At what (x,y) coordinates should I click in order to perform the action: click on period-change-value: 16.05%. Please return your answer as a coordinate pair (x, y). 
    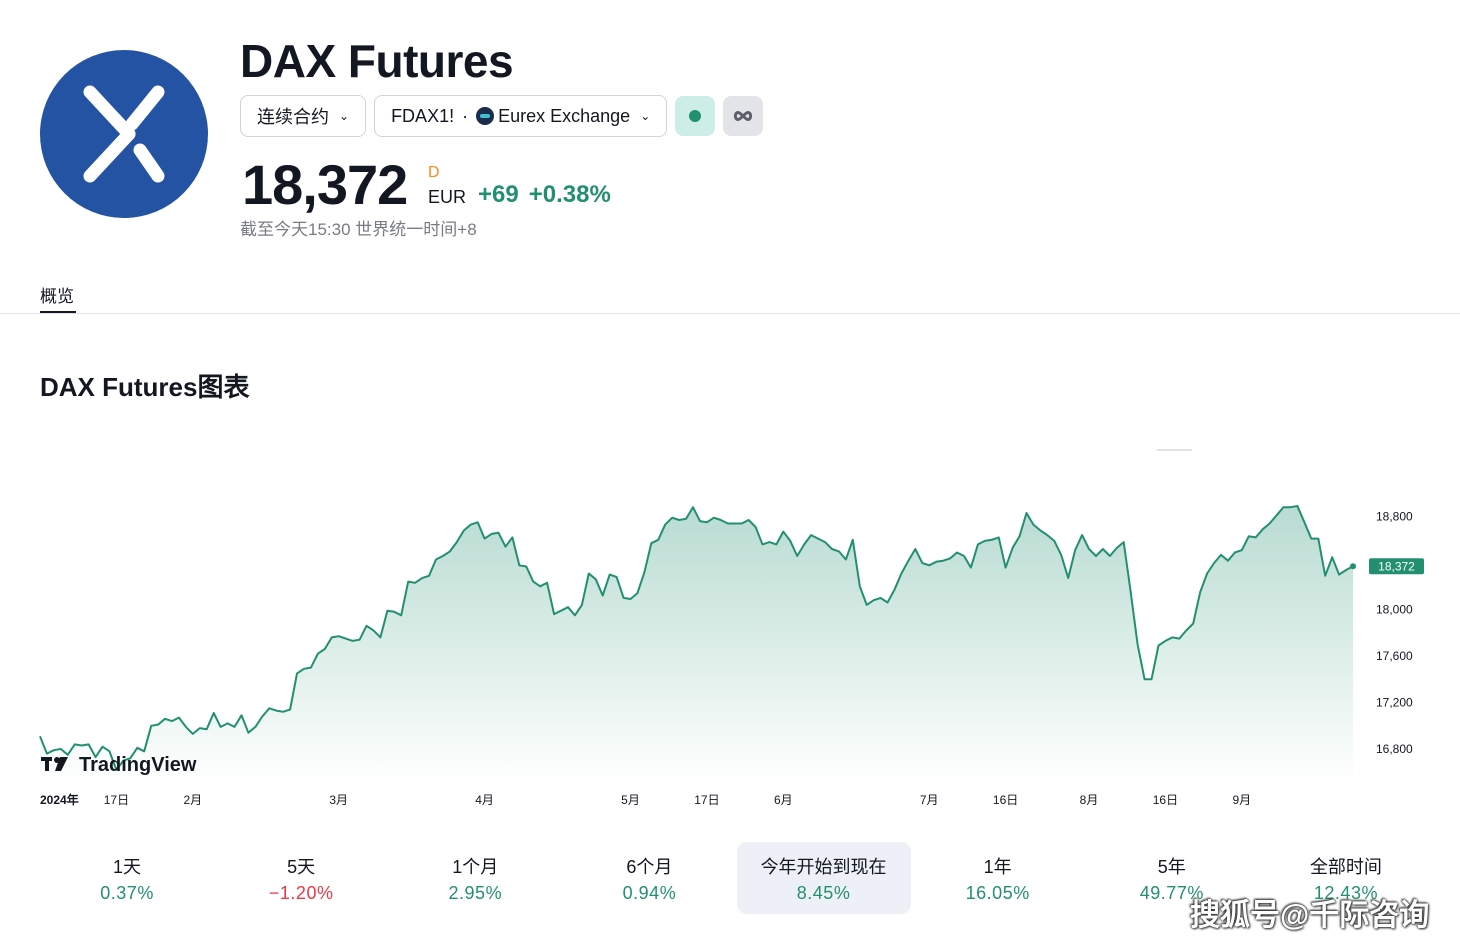
    Looking at the image, I should click on (997, 892).